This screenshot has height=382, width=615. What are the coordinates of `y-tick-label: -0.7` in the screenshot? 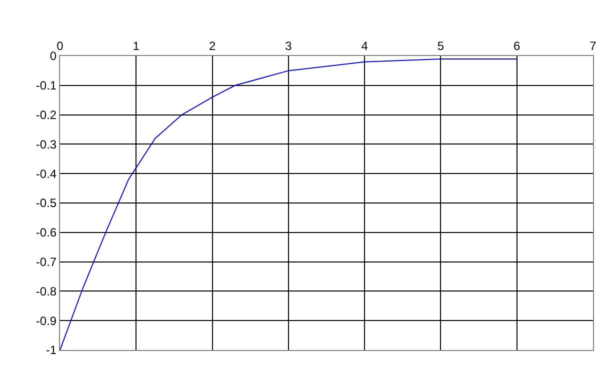 It's located at (46, 262).